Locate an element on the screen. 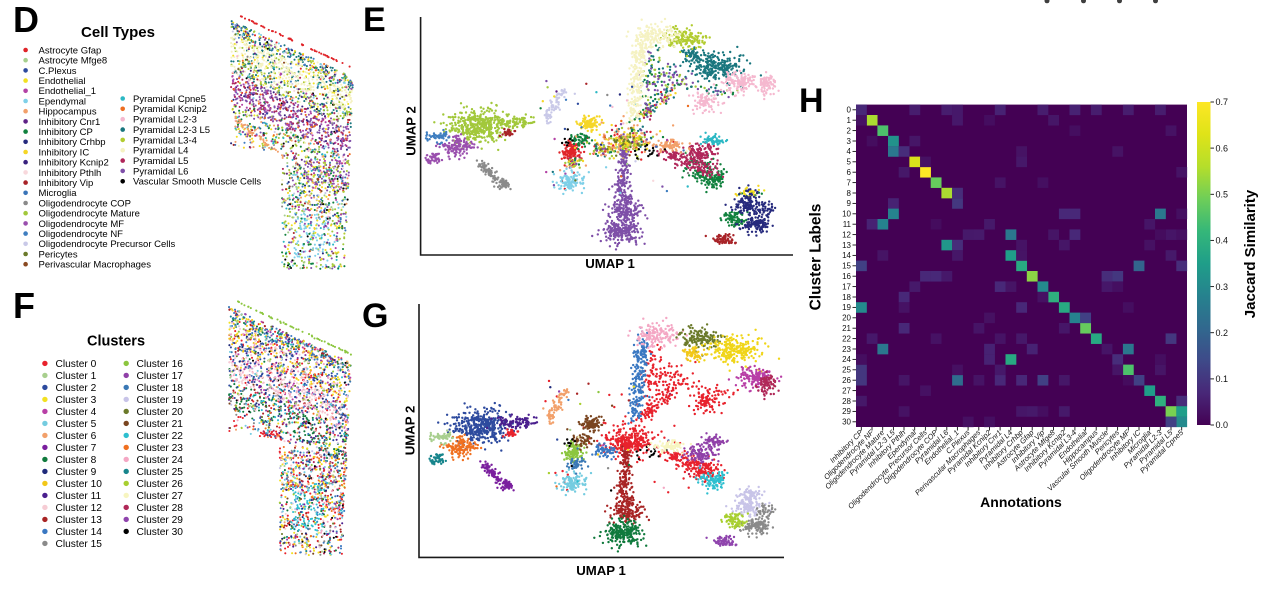 Image resolution: width=1264 pixels, height=594 pixels. svg-text: Cluster Labels is located at coordinates (816, 257).